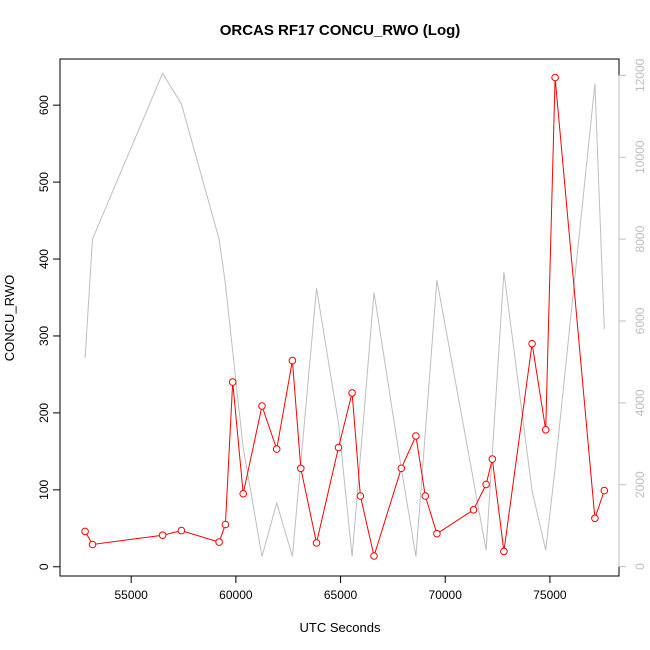 This screenshot has width=650, height=650. Describe the element at coordinates (44, 336) in the screenshot. I see `y-tick-label: 300` at that location.